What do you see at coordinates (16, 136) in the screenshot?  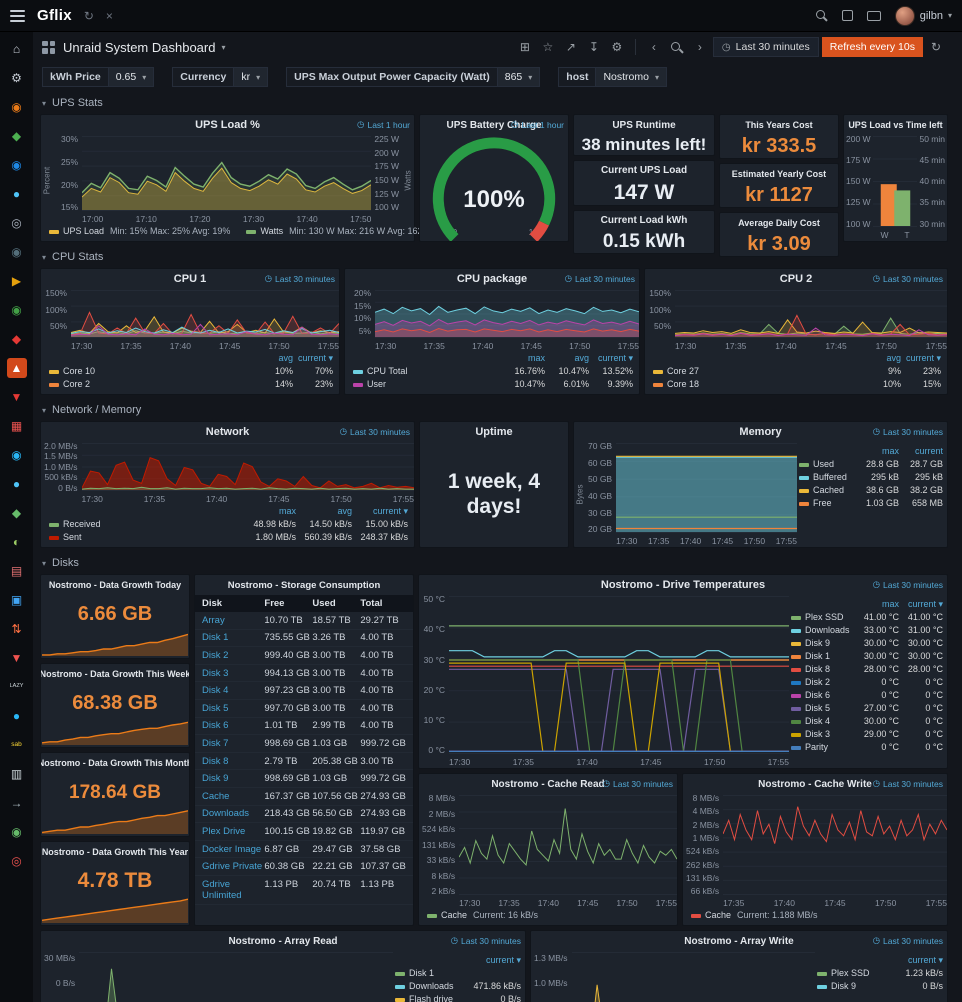 I see `app-icon-1: ◆` at bounding box center [16, 136].